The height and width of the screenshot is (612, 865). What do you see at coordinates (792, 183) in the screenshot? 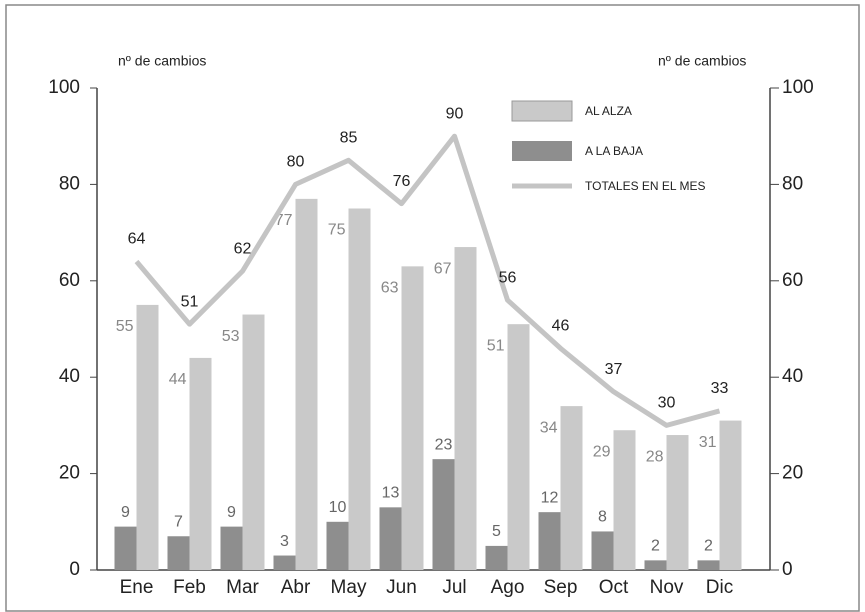
I see `y2-tick-label: 80` at bounding box center [792, 183].